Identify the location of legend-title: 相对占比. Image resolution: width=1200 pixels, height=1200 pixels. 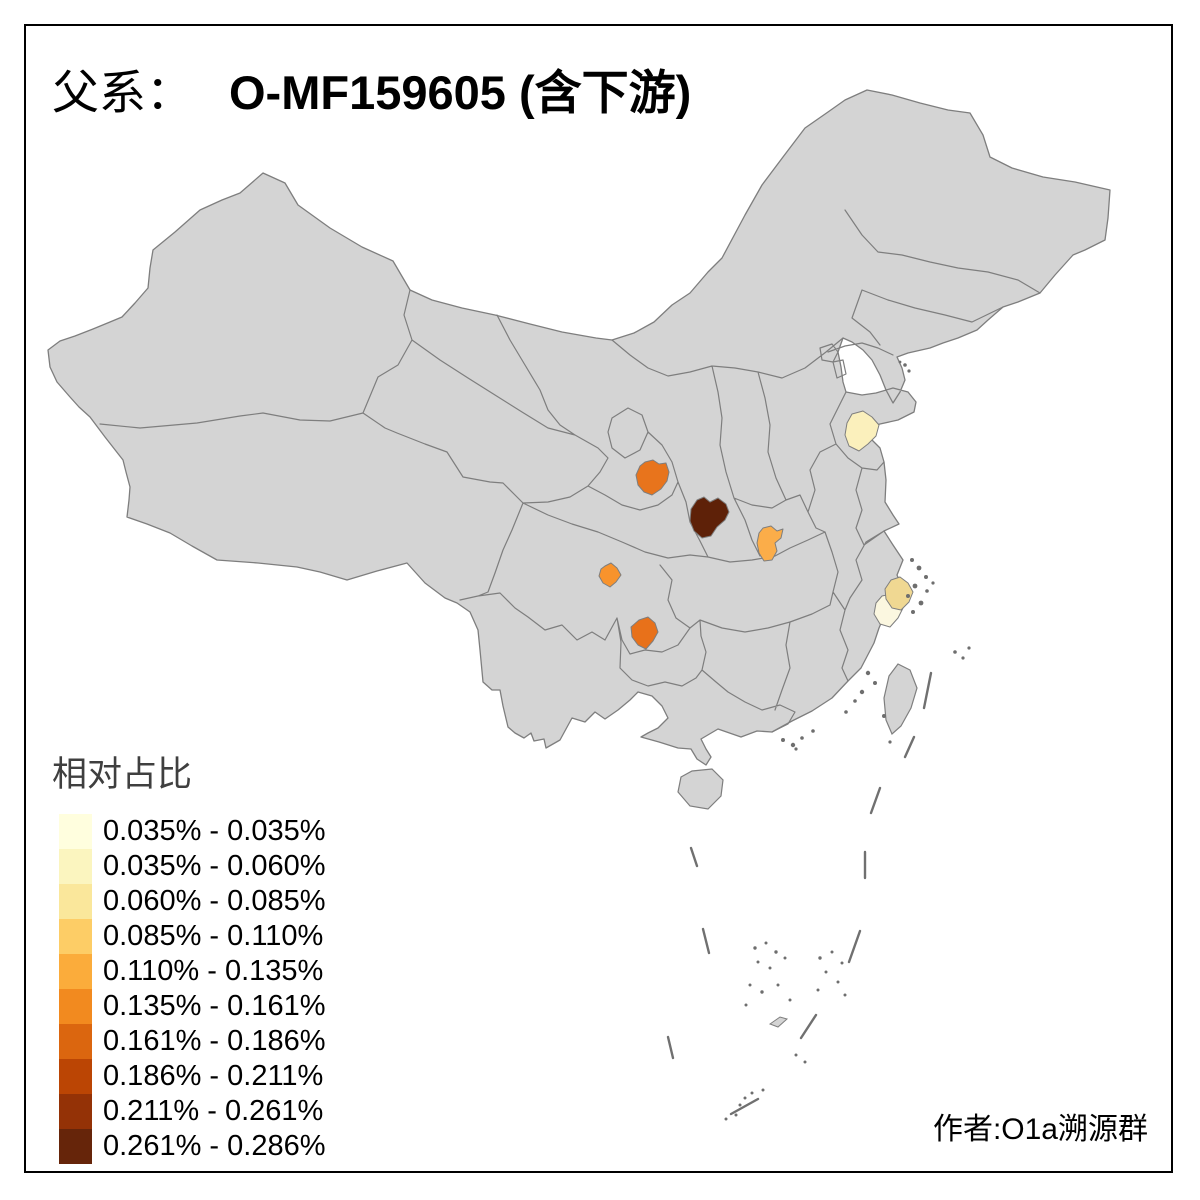
(122, 774).